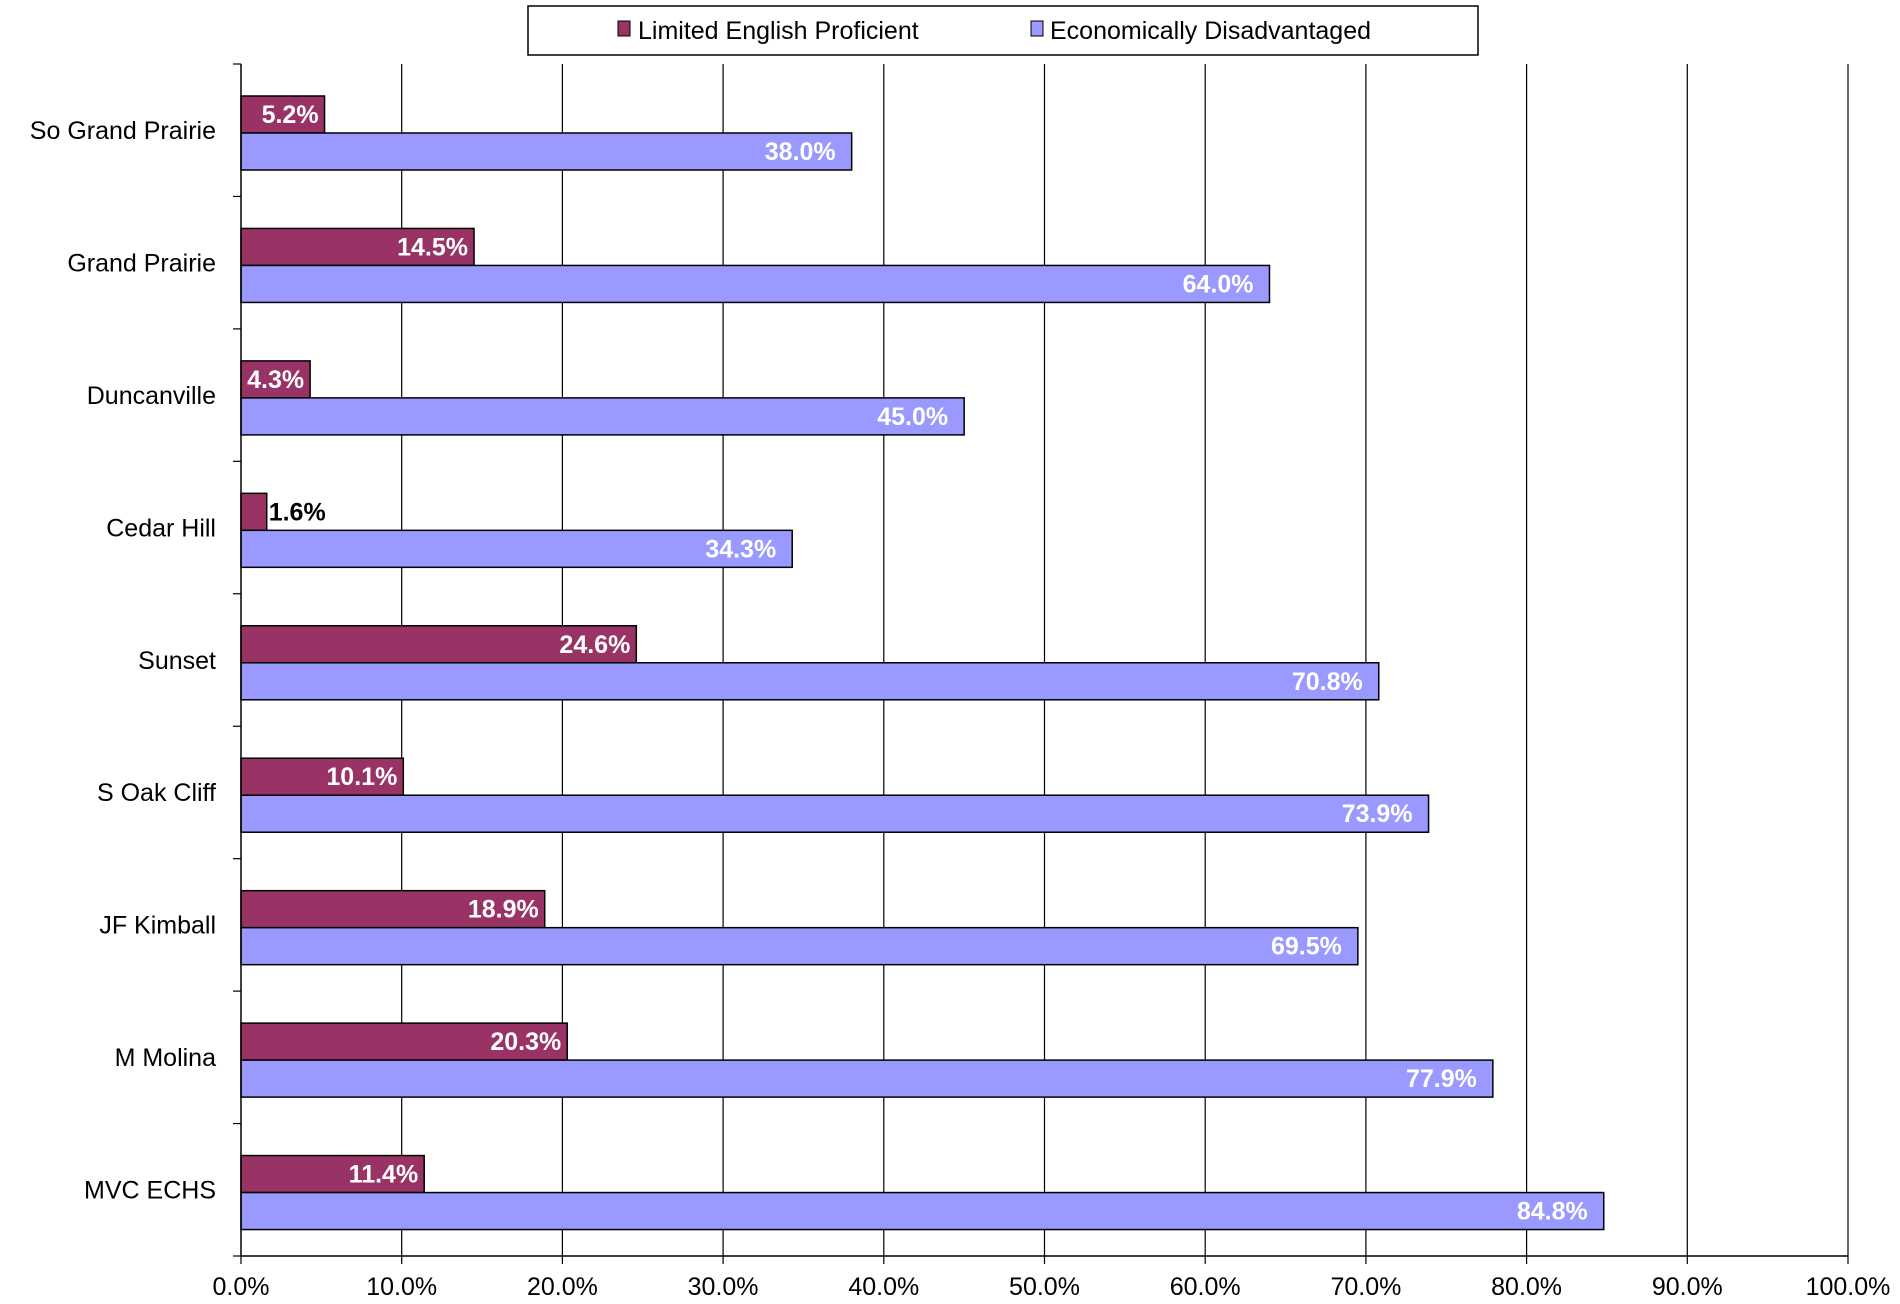 Image resolution: width=1900 pixels, height=1304 pixels. I want to click on data-label-limited-english: 4.3%, so click(275, 380).